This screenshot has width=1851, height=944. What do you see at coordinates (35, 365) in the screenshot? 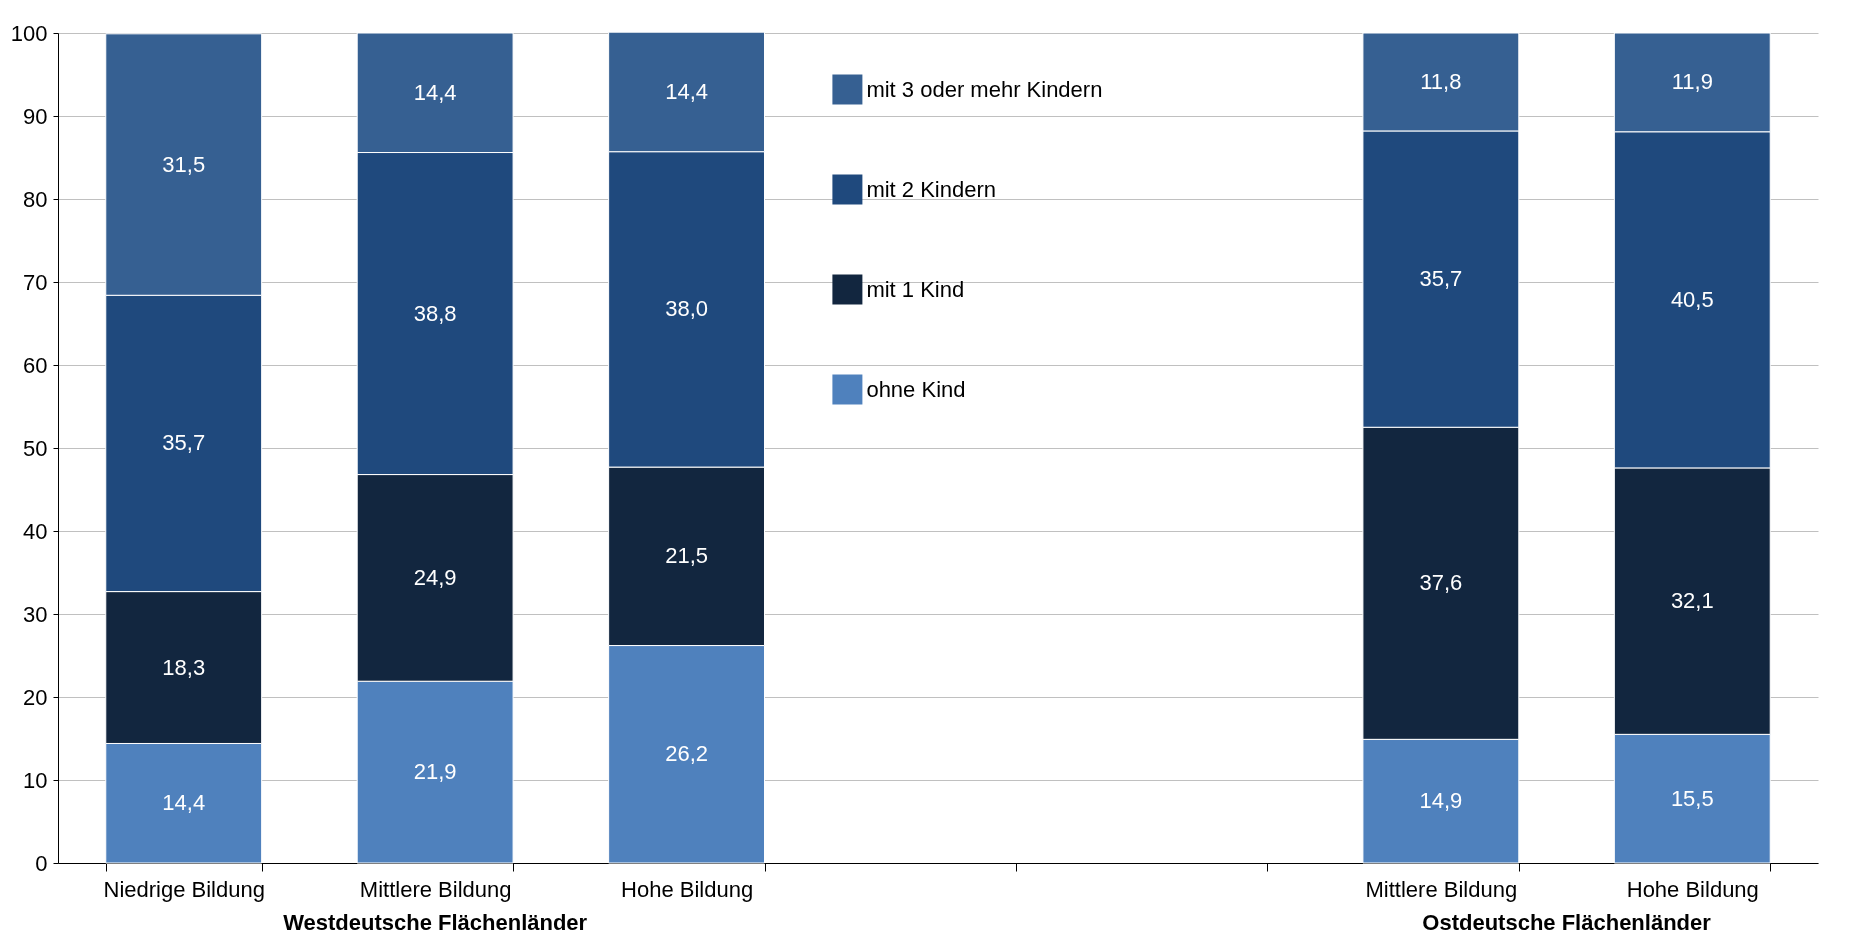
I see `y-tick-label: 60` at bounding box center [35, 365].